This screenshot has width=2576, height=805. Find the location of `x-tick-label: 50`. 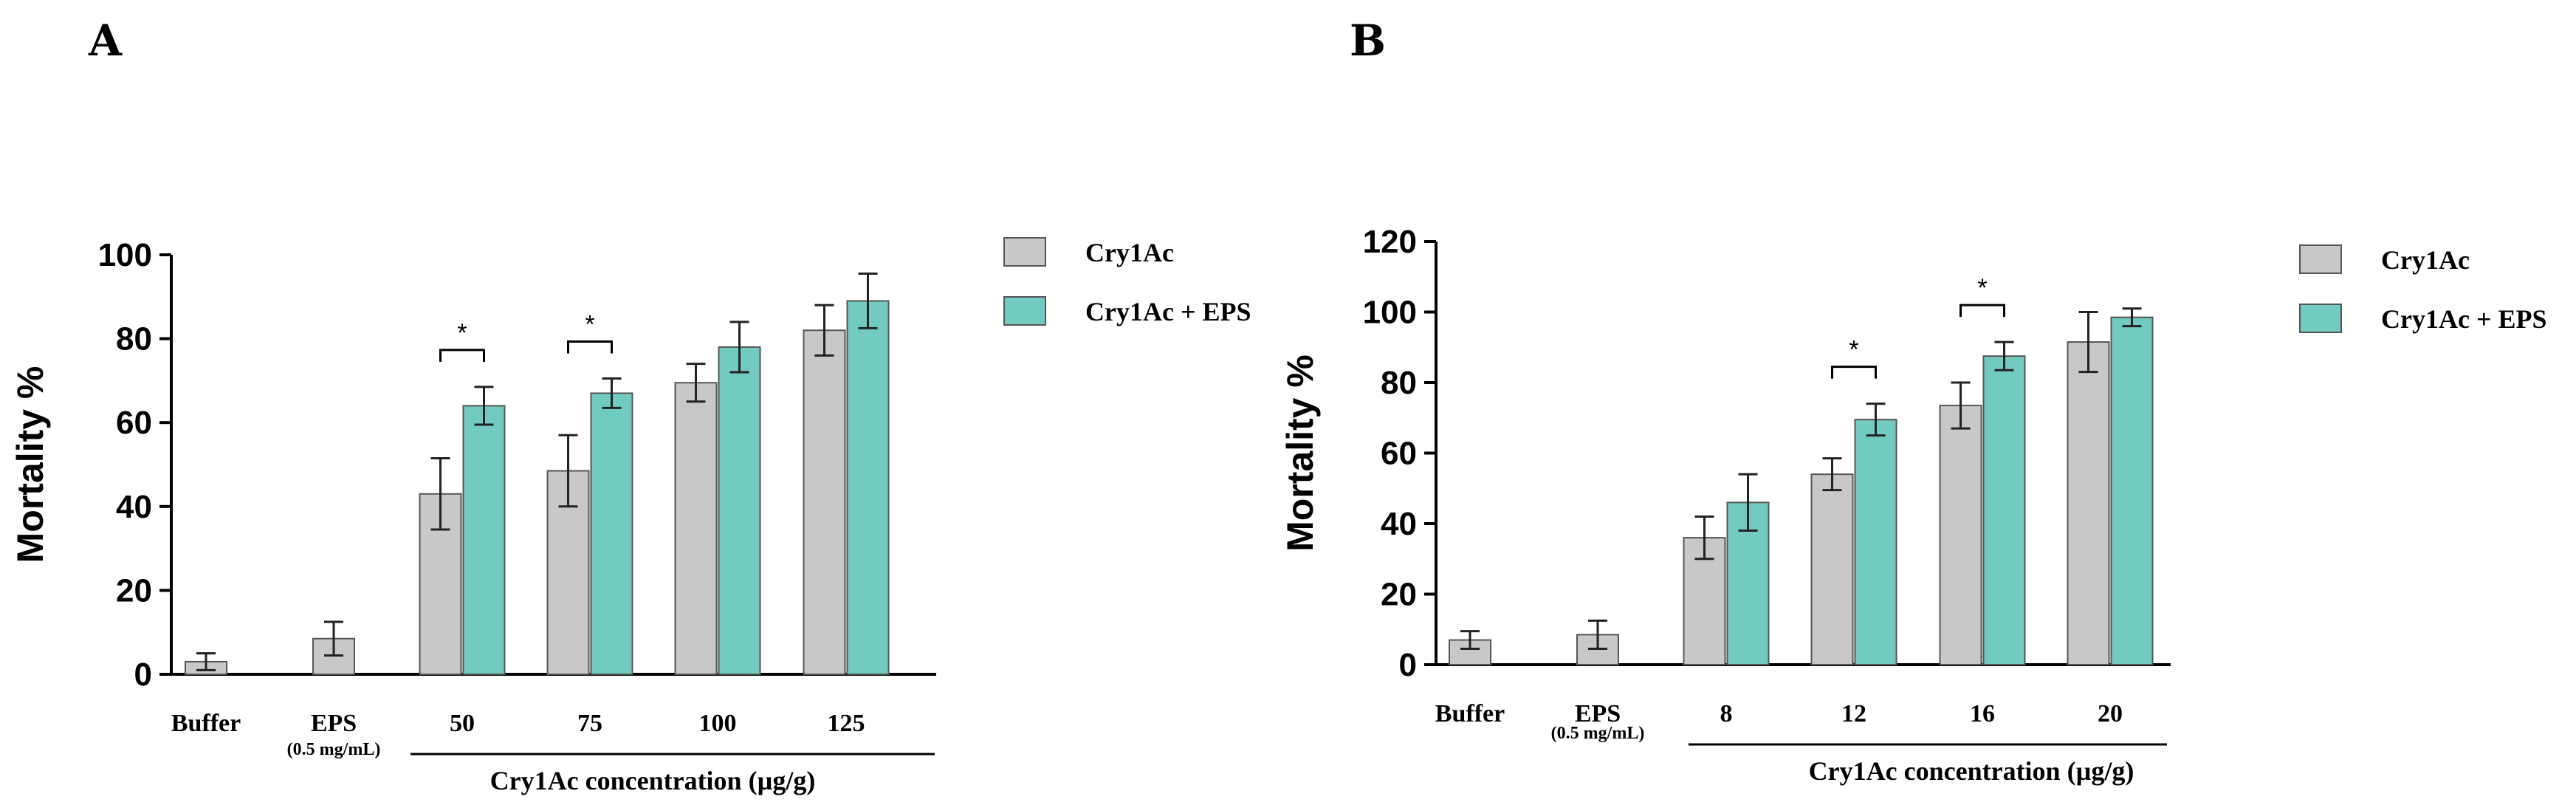

x-tick-label: 50 is located at coordinates (462, 723).